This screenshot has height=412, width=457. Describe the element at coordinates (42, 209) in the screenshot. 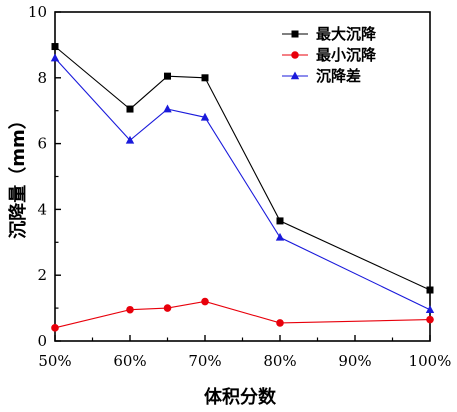

I see `y-tick-label: 4` at that location.